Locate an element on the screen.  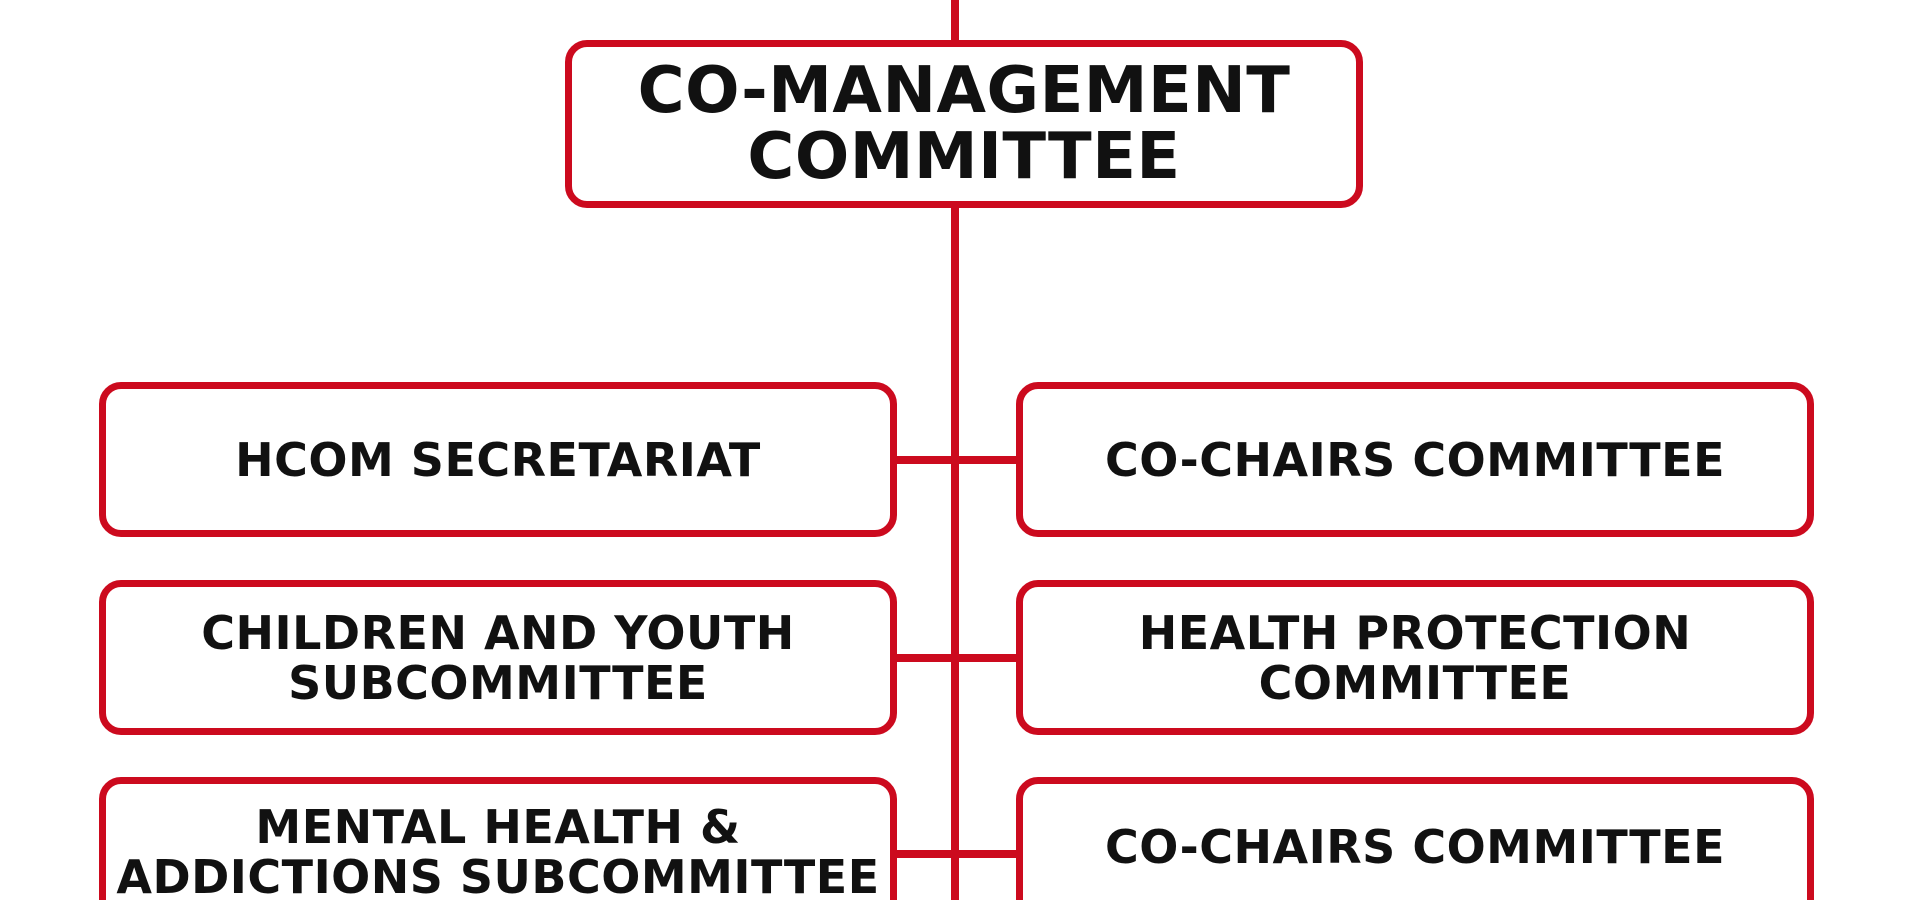
connector-main-vertical is located at coordinates (955, 554).